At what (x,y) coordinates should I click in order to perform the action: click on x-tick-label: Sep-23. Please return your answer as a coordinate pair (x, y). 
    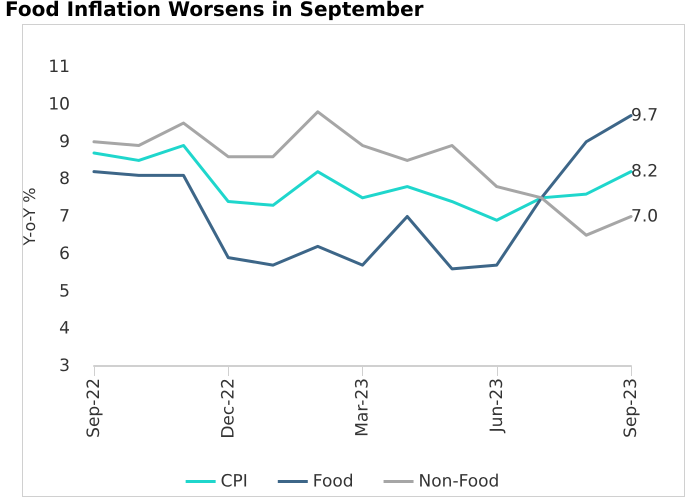
    Looking at the image, I should click on (631, 408).